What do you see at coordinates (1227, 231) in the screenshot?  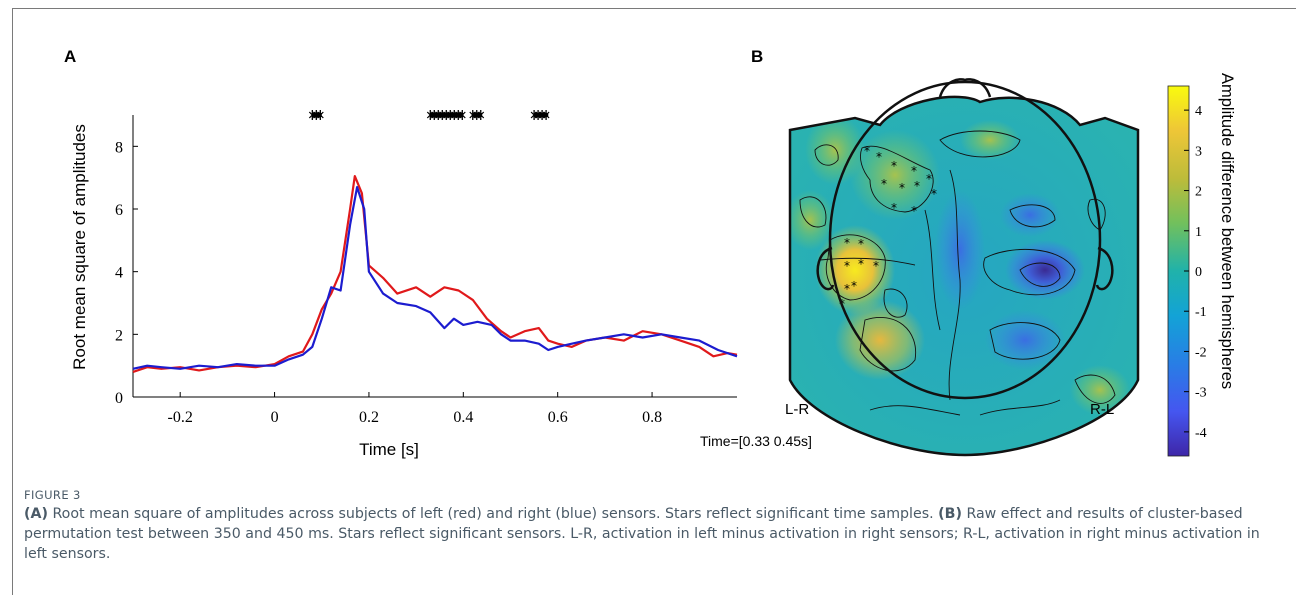 I see `colorbar-title: Amplitude difference between hemispheres` at bounding box center [1227, 231].